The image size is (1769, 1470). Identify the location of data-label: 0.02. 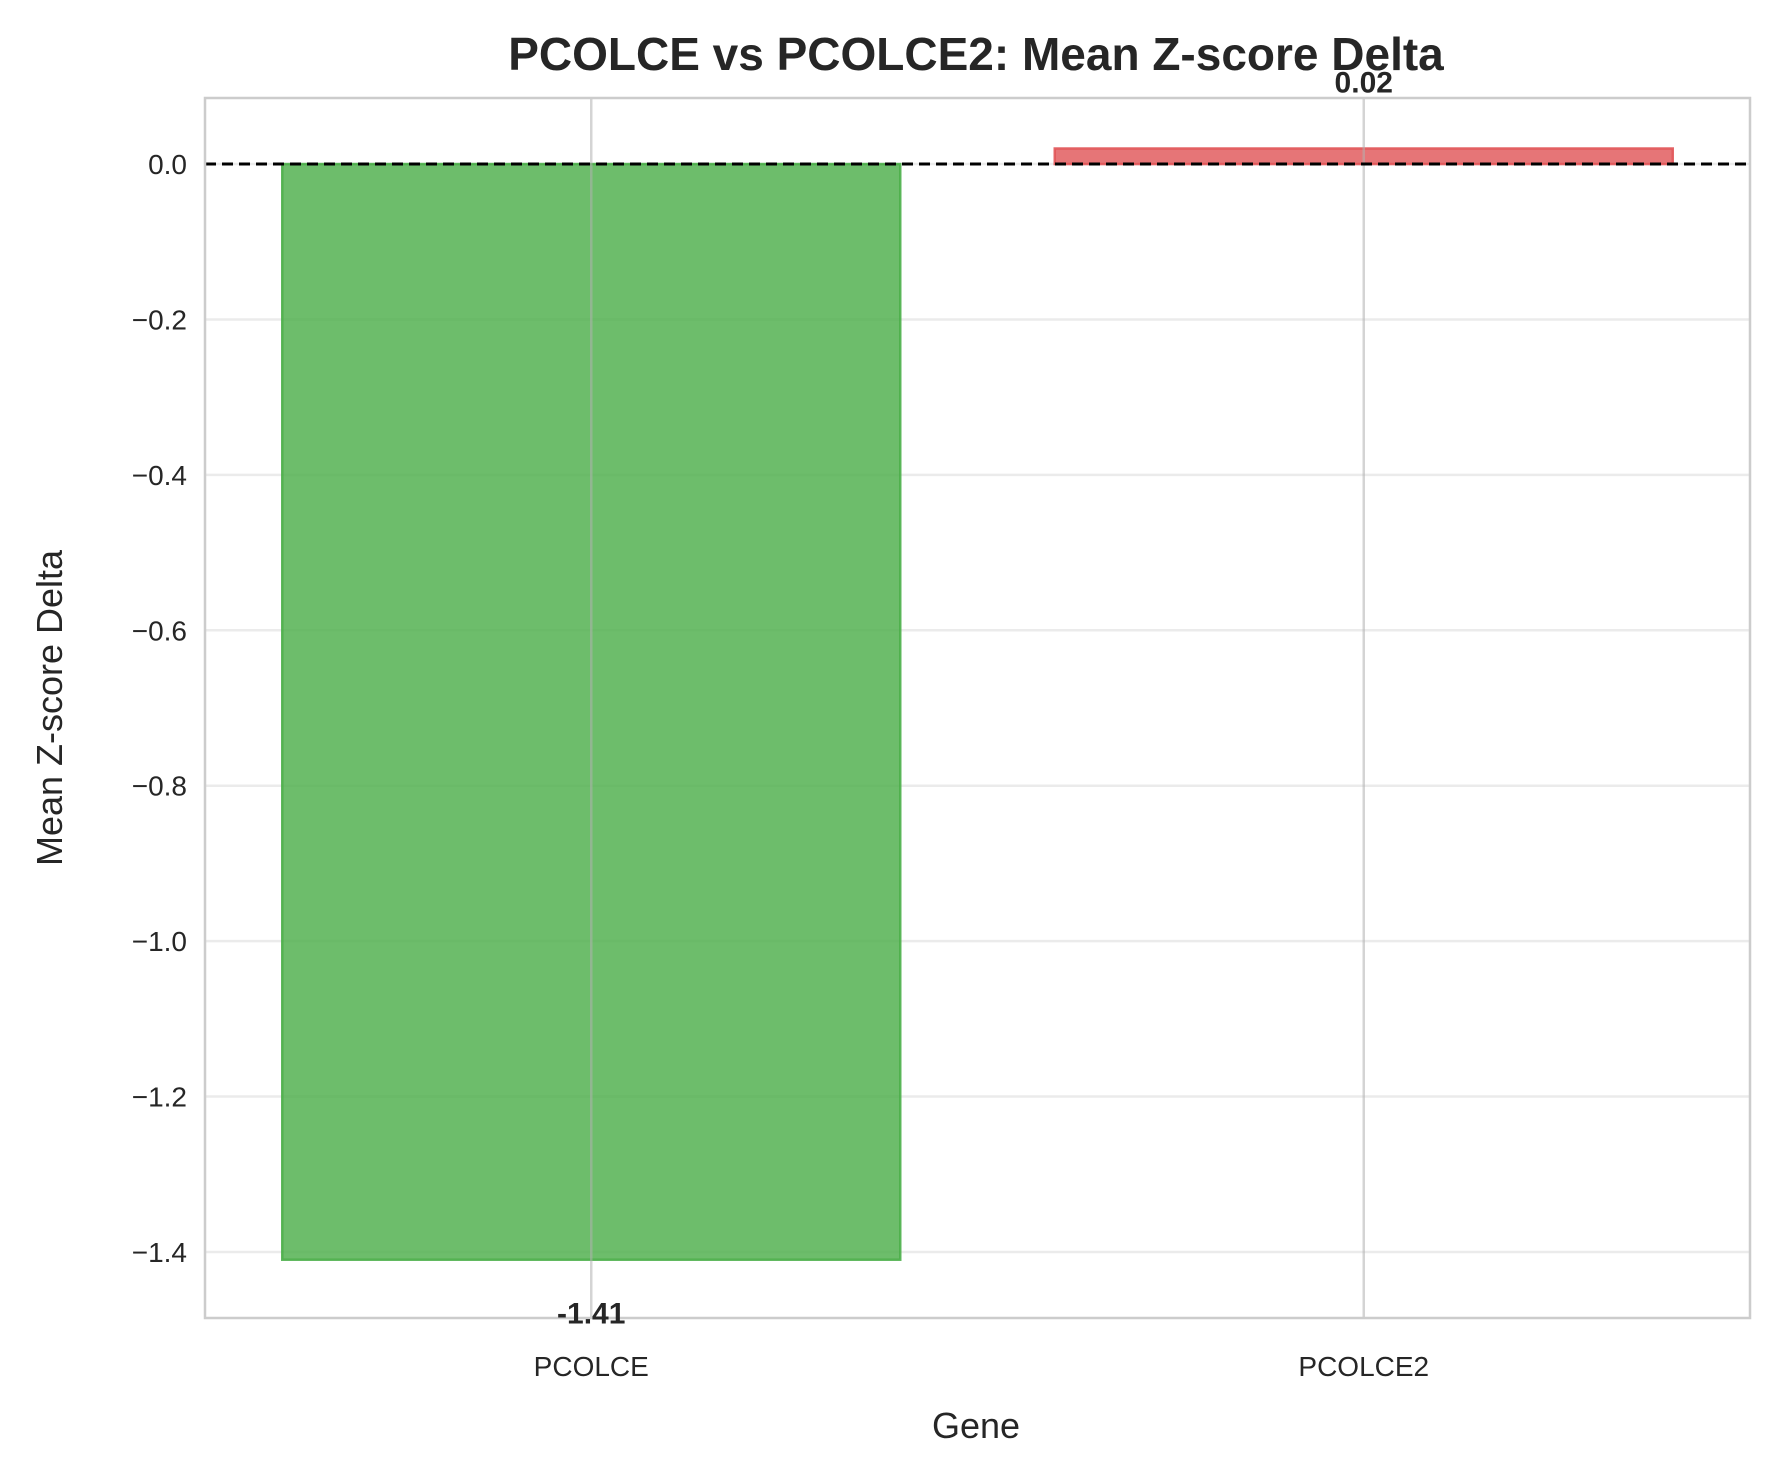
(1364, 83).